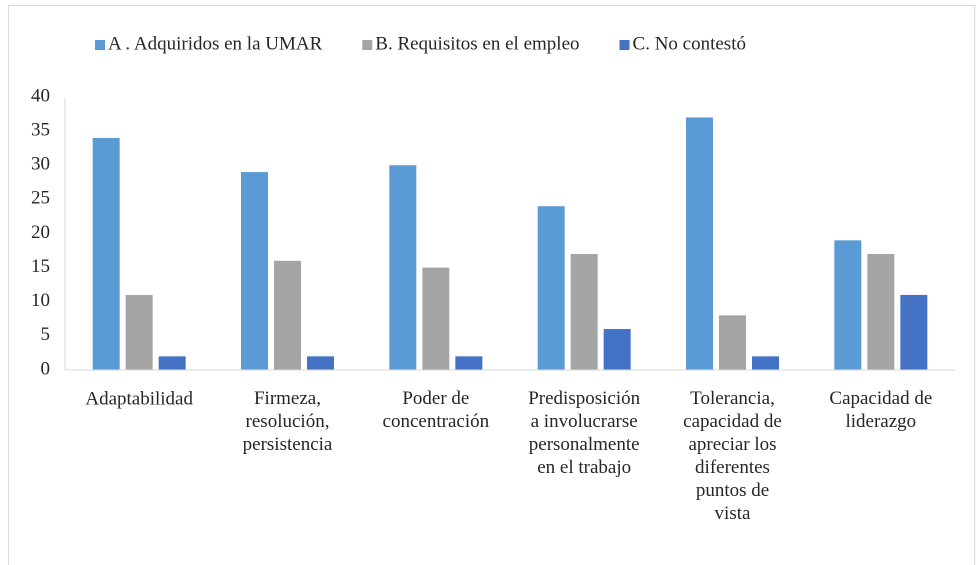  Describe the element at coordinates (40, 266) in the screenshot. I see `y-tick-label: 15` at that location.